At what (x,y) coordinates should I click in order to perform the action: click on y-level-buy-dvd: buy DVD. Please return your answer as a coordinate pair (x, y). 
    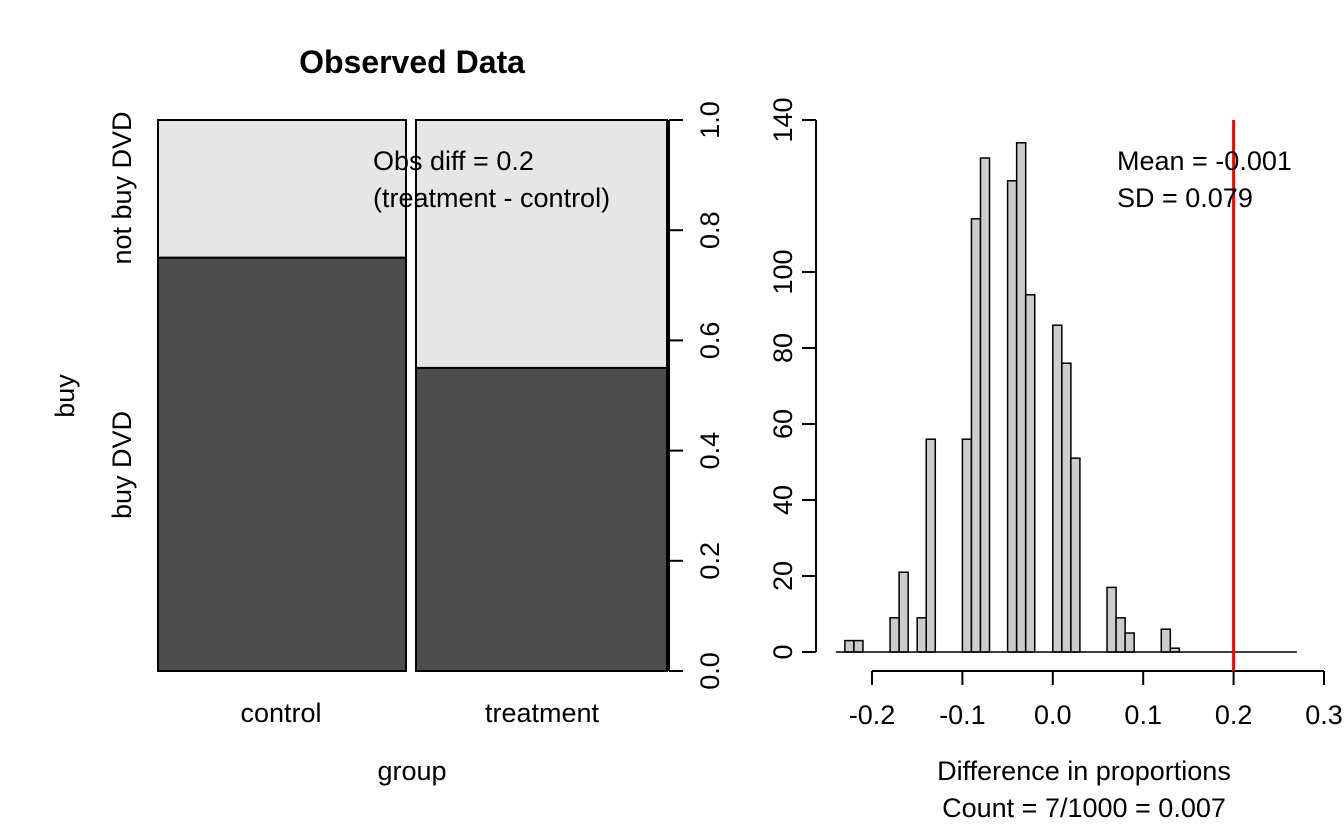
    Looking at the image, I should click on (122, 465).